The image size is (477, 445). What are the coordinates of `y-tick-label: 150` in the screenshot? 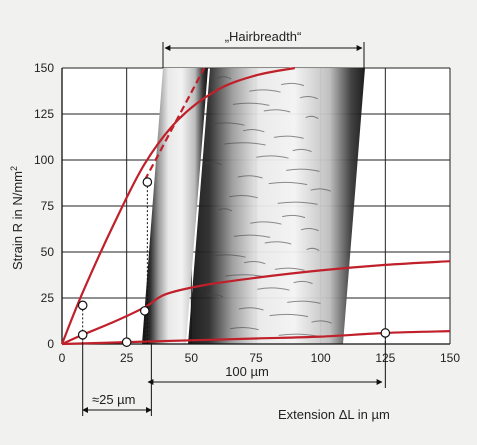 It's located at (44, 68).